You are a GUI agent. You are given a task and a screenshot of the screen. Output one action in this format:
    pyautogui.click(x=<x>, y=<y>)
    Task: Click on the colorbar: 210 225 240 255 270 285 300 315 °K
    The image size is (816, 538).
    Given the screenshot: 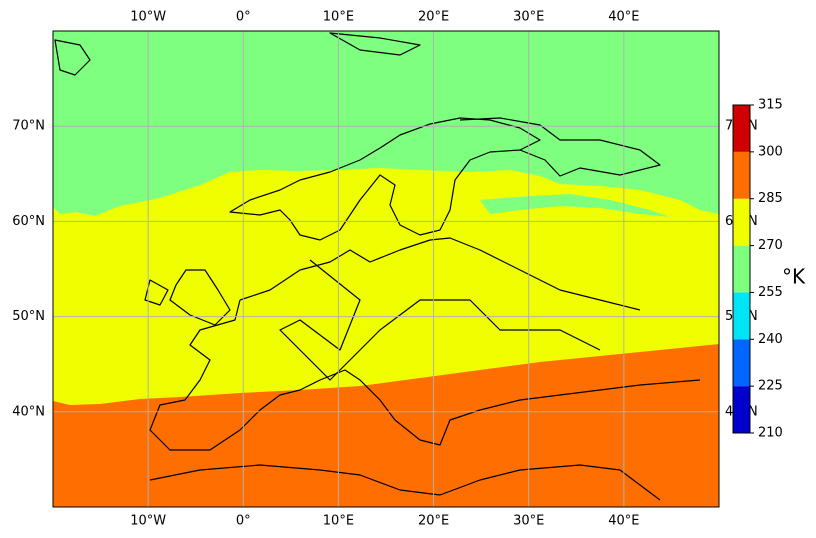 What is the action you would take?
    pyautogui.click(x=769, y=269)
    